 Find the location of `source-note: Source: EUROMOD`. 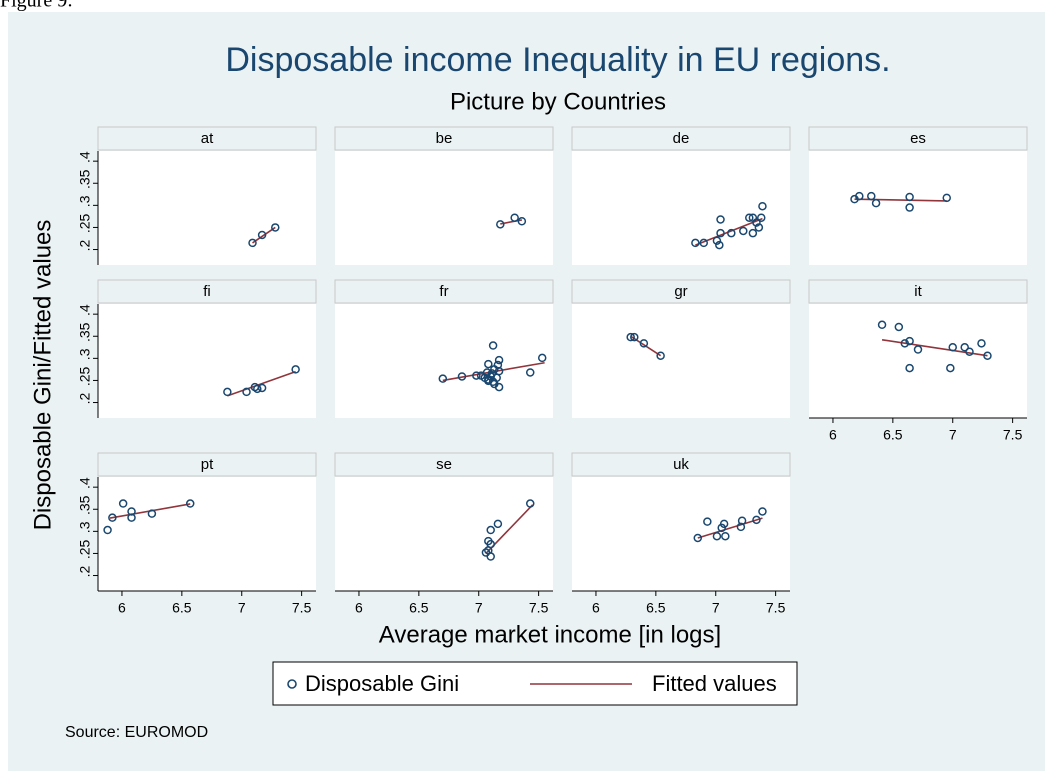

source-note: Source: EUROMOD is located at coordinates (136, 732).